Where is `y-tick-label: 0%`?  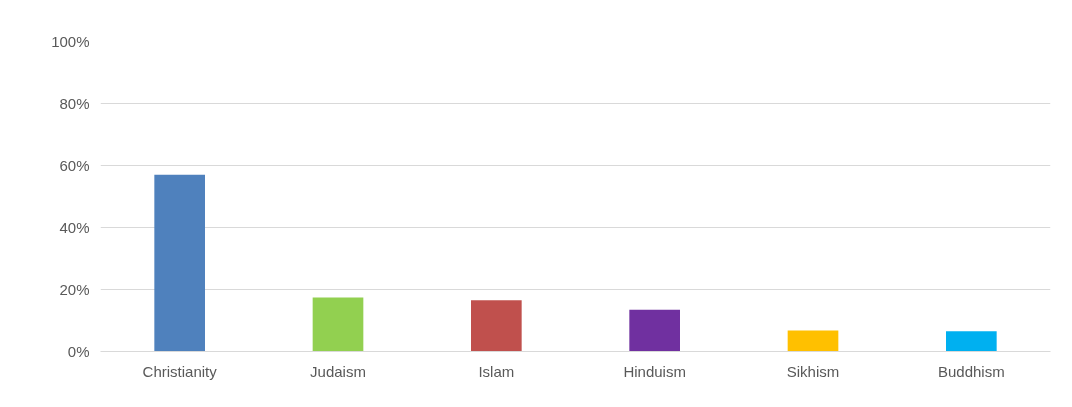
y-tick-label: 0% is located at coordinates (78, 351).